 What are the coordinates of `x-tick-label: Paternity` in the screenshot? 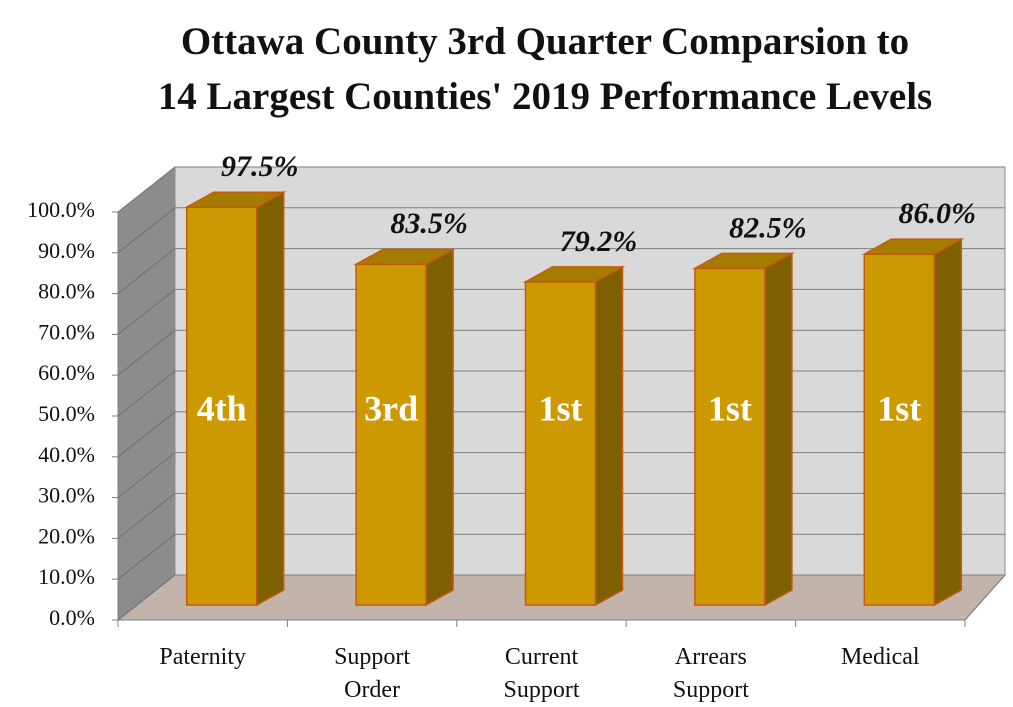 It's located at (203, 657).